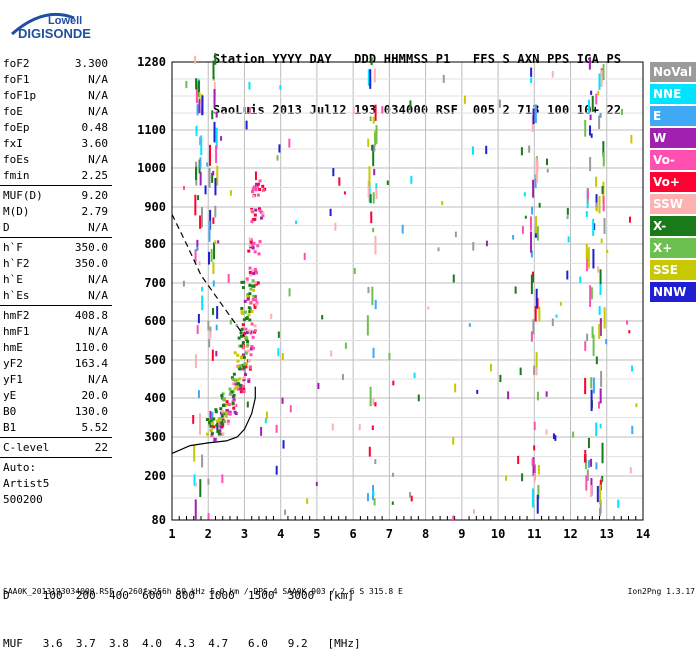  Describe the element at coordinates (673, 160) in the screenshot. I see `legend-vominus: Vo-` at that location.